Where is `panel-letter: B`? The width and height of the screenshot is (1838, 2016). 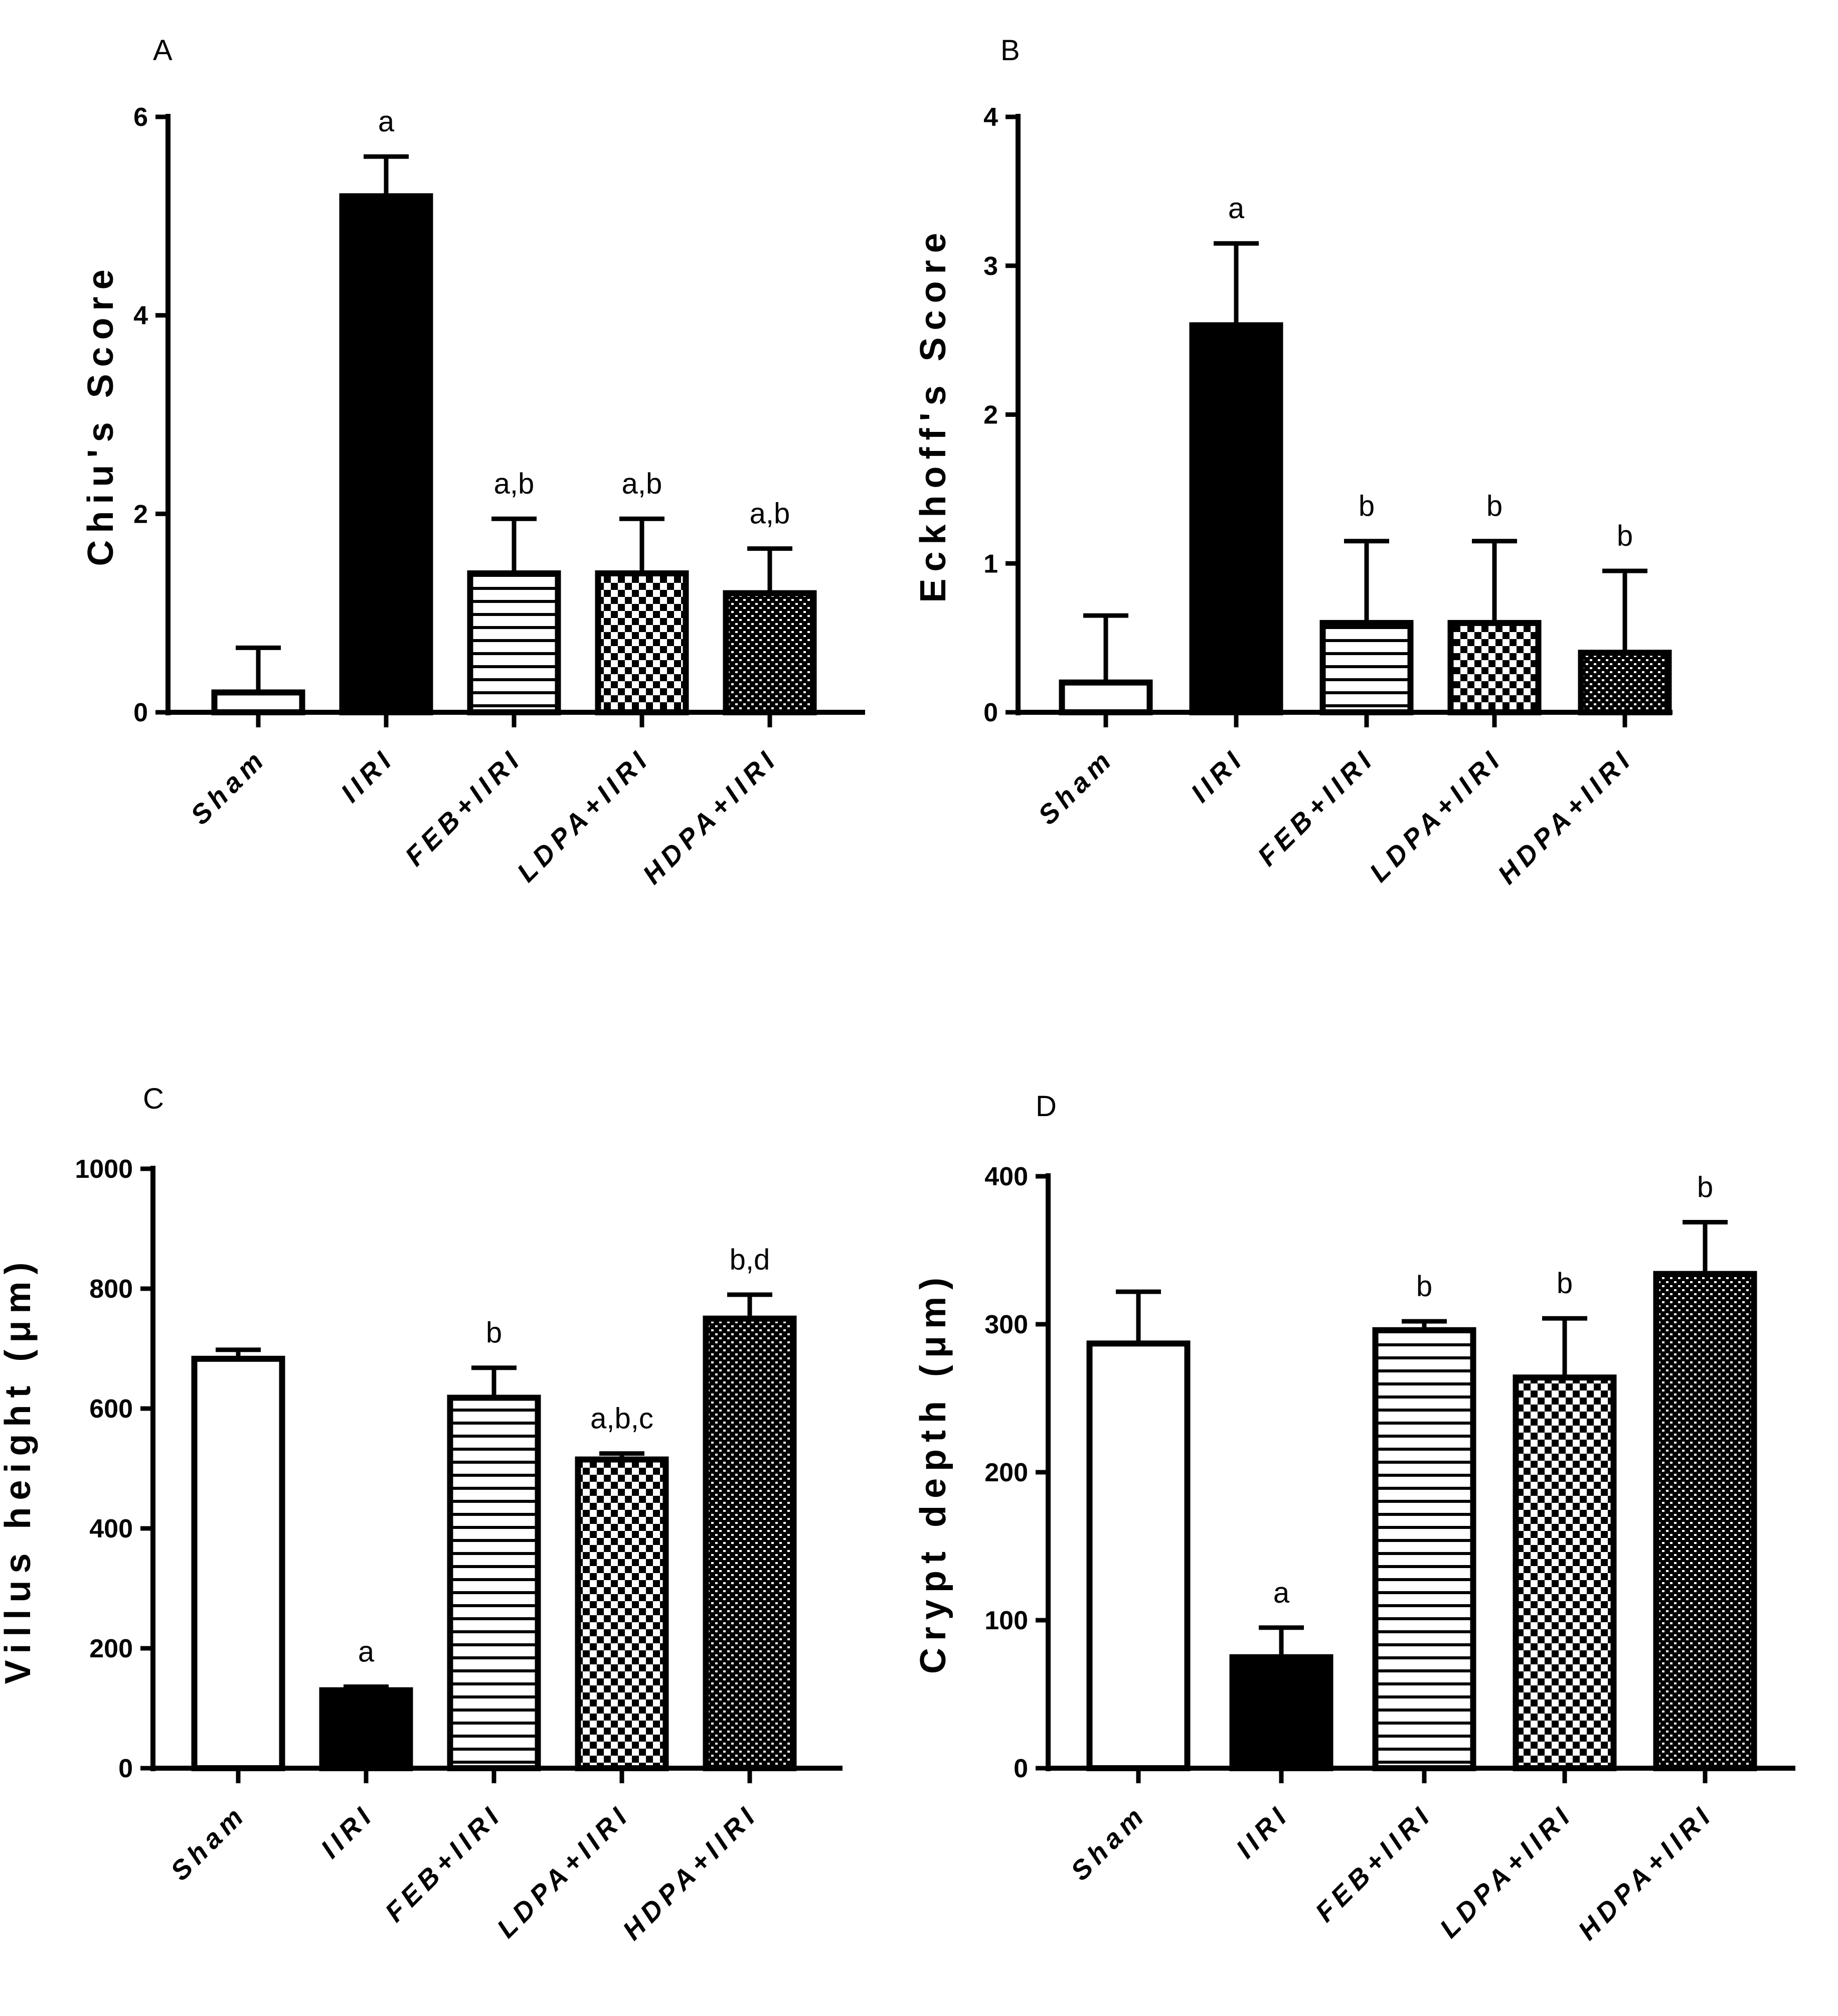 panel-letter: B is located at coordinates (1010, 50).